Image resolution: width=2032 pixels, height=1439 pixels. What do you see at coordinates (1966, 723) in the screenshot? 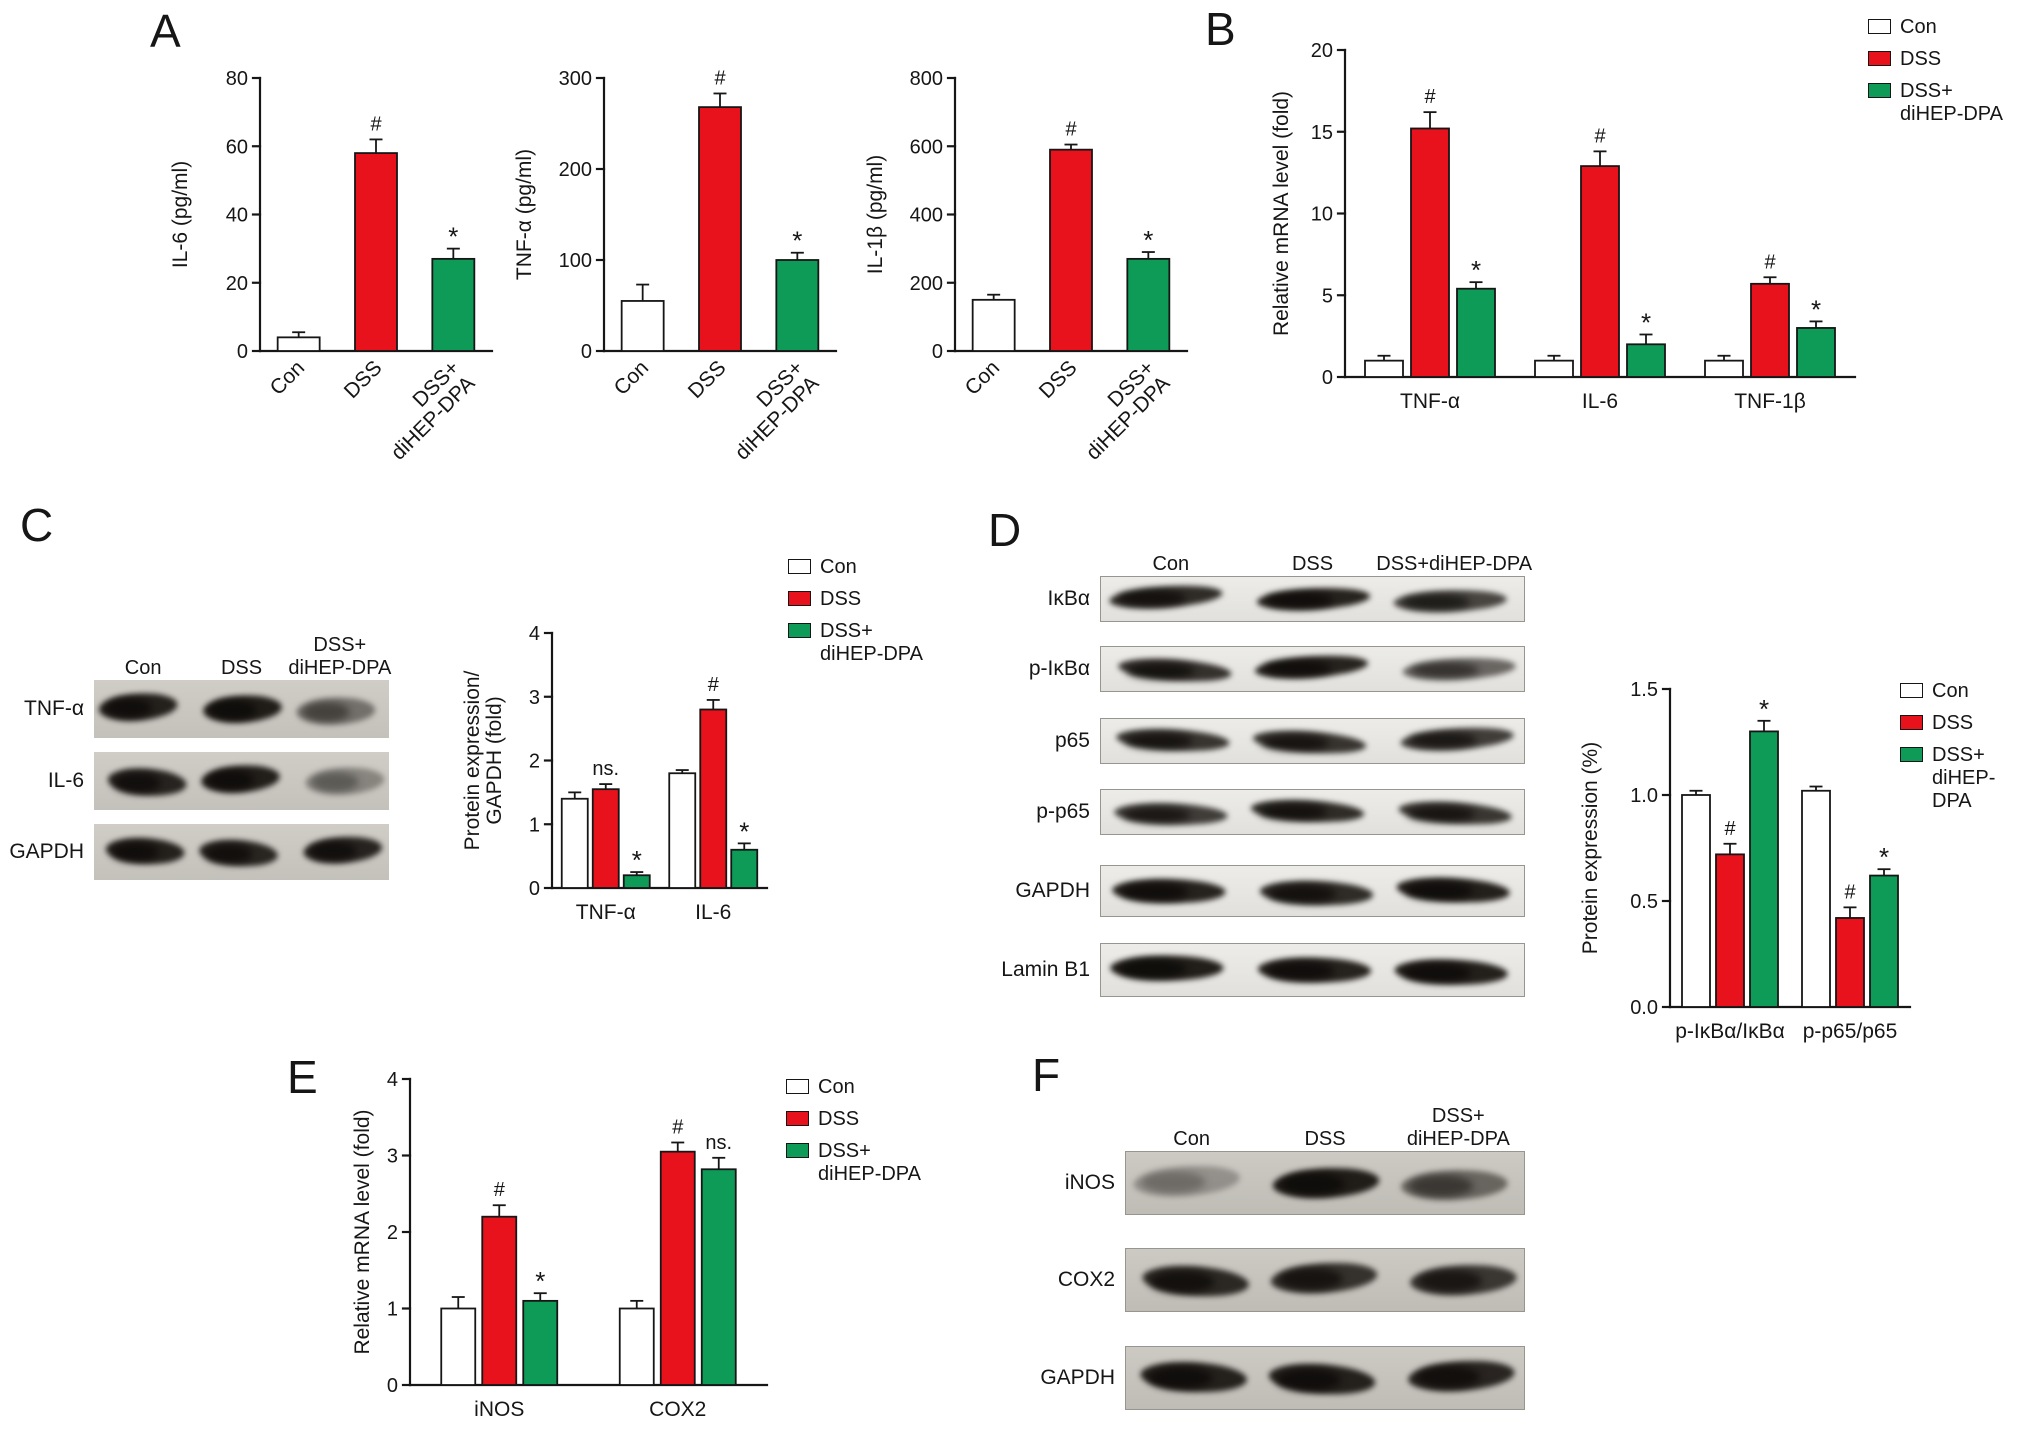
I see `legend-entry-dss: DSS` at bounding box center [1966, 723].